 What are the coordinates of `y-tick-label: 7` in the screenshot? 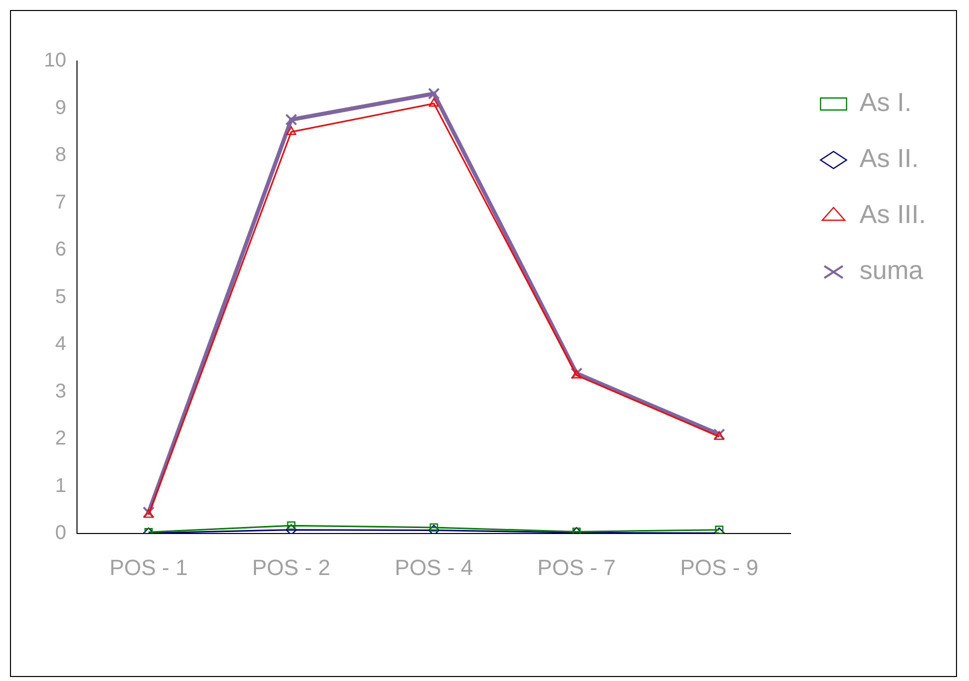 It's located at (60, 202).